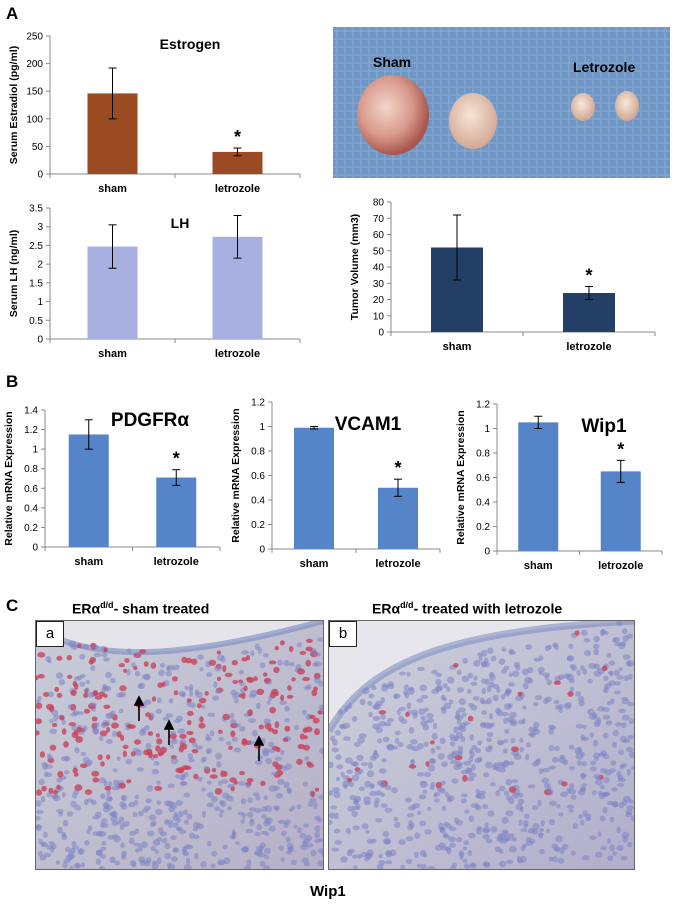 This screenshot has height=905, width=677. What do you see at coordinates (36, 283) in the screenshot?
I see `y-tick-label: 1.5` at bounding box center [36, 283].